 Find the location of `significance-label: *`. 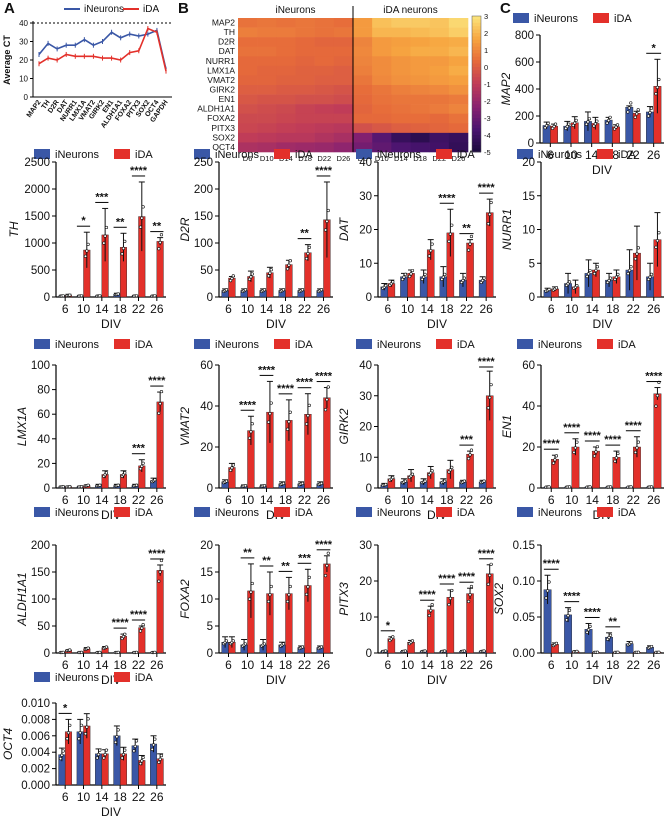

significance-label: * is located at coordinates (654, 48).